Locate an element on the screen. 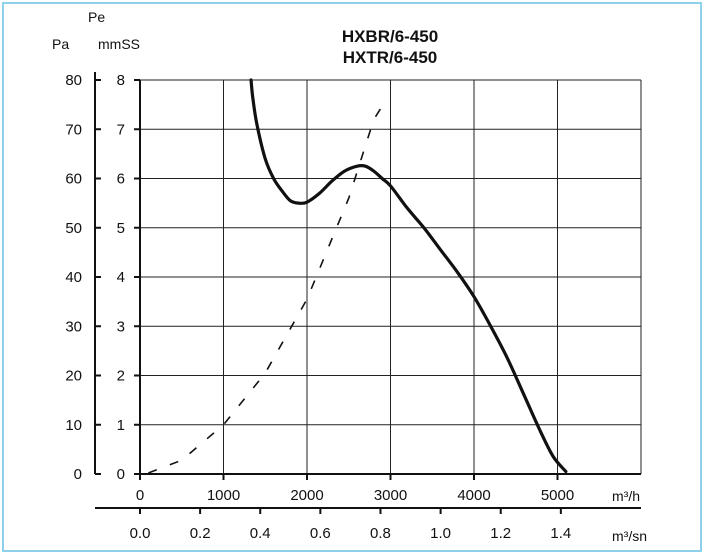 This screenshot has height=556, width=706. x-tick-label-m3sn: 0.8 is located at coordinates (380, 533).